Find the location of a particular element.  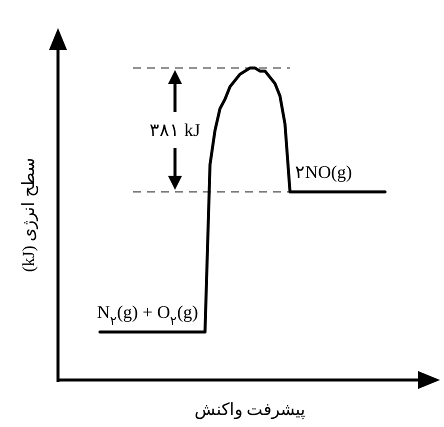

y-axis-title: سطح انرژی (kJ) is located at coordinates (29, 215).